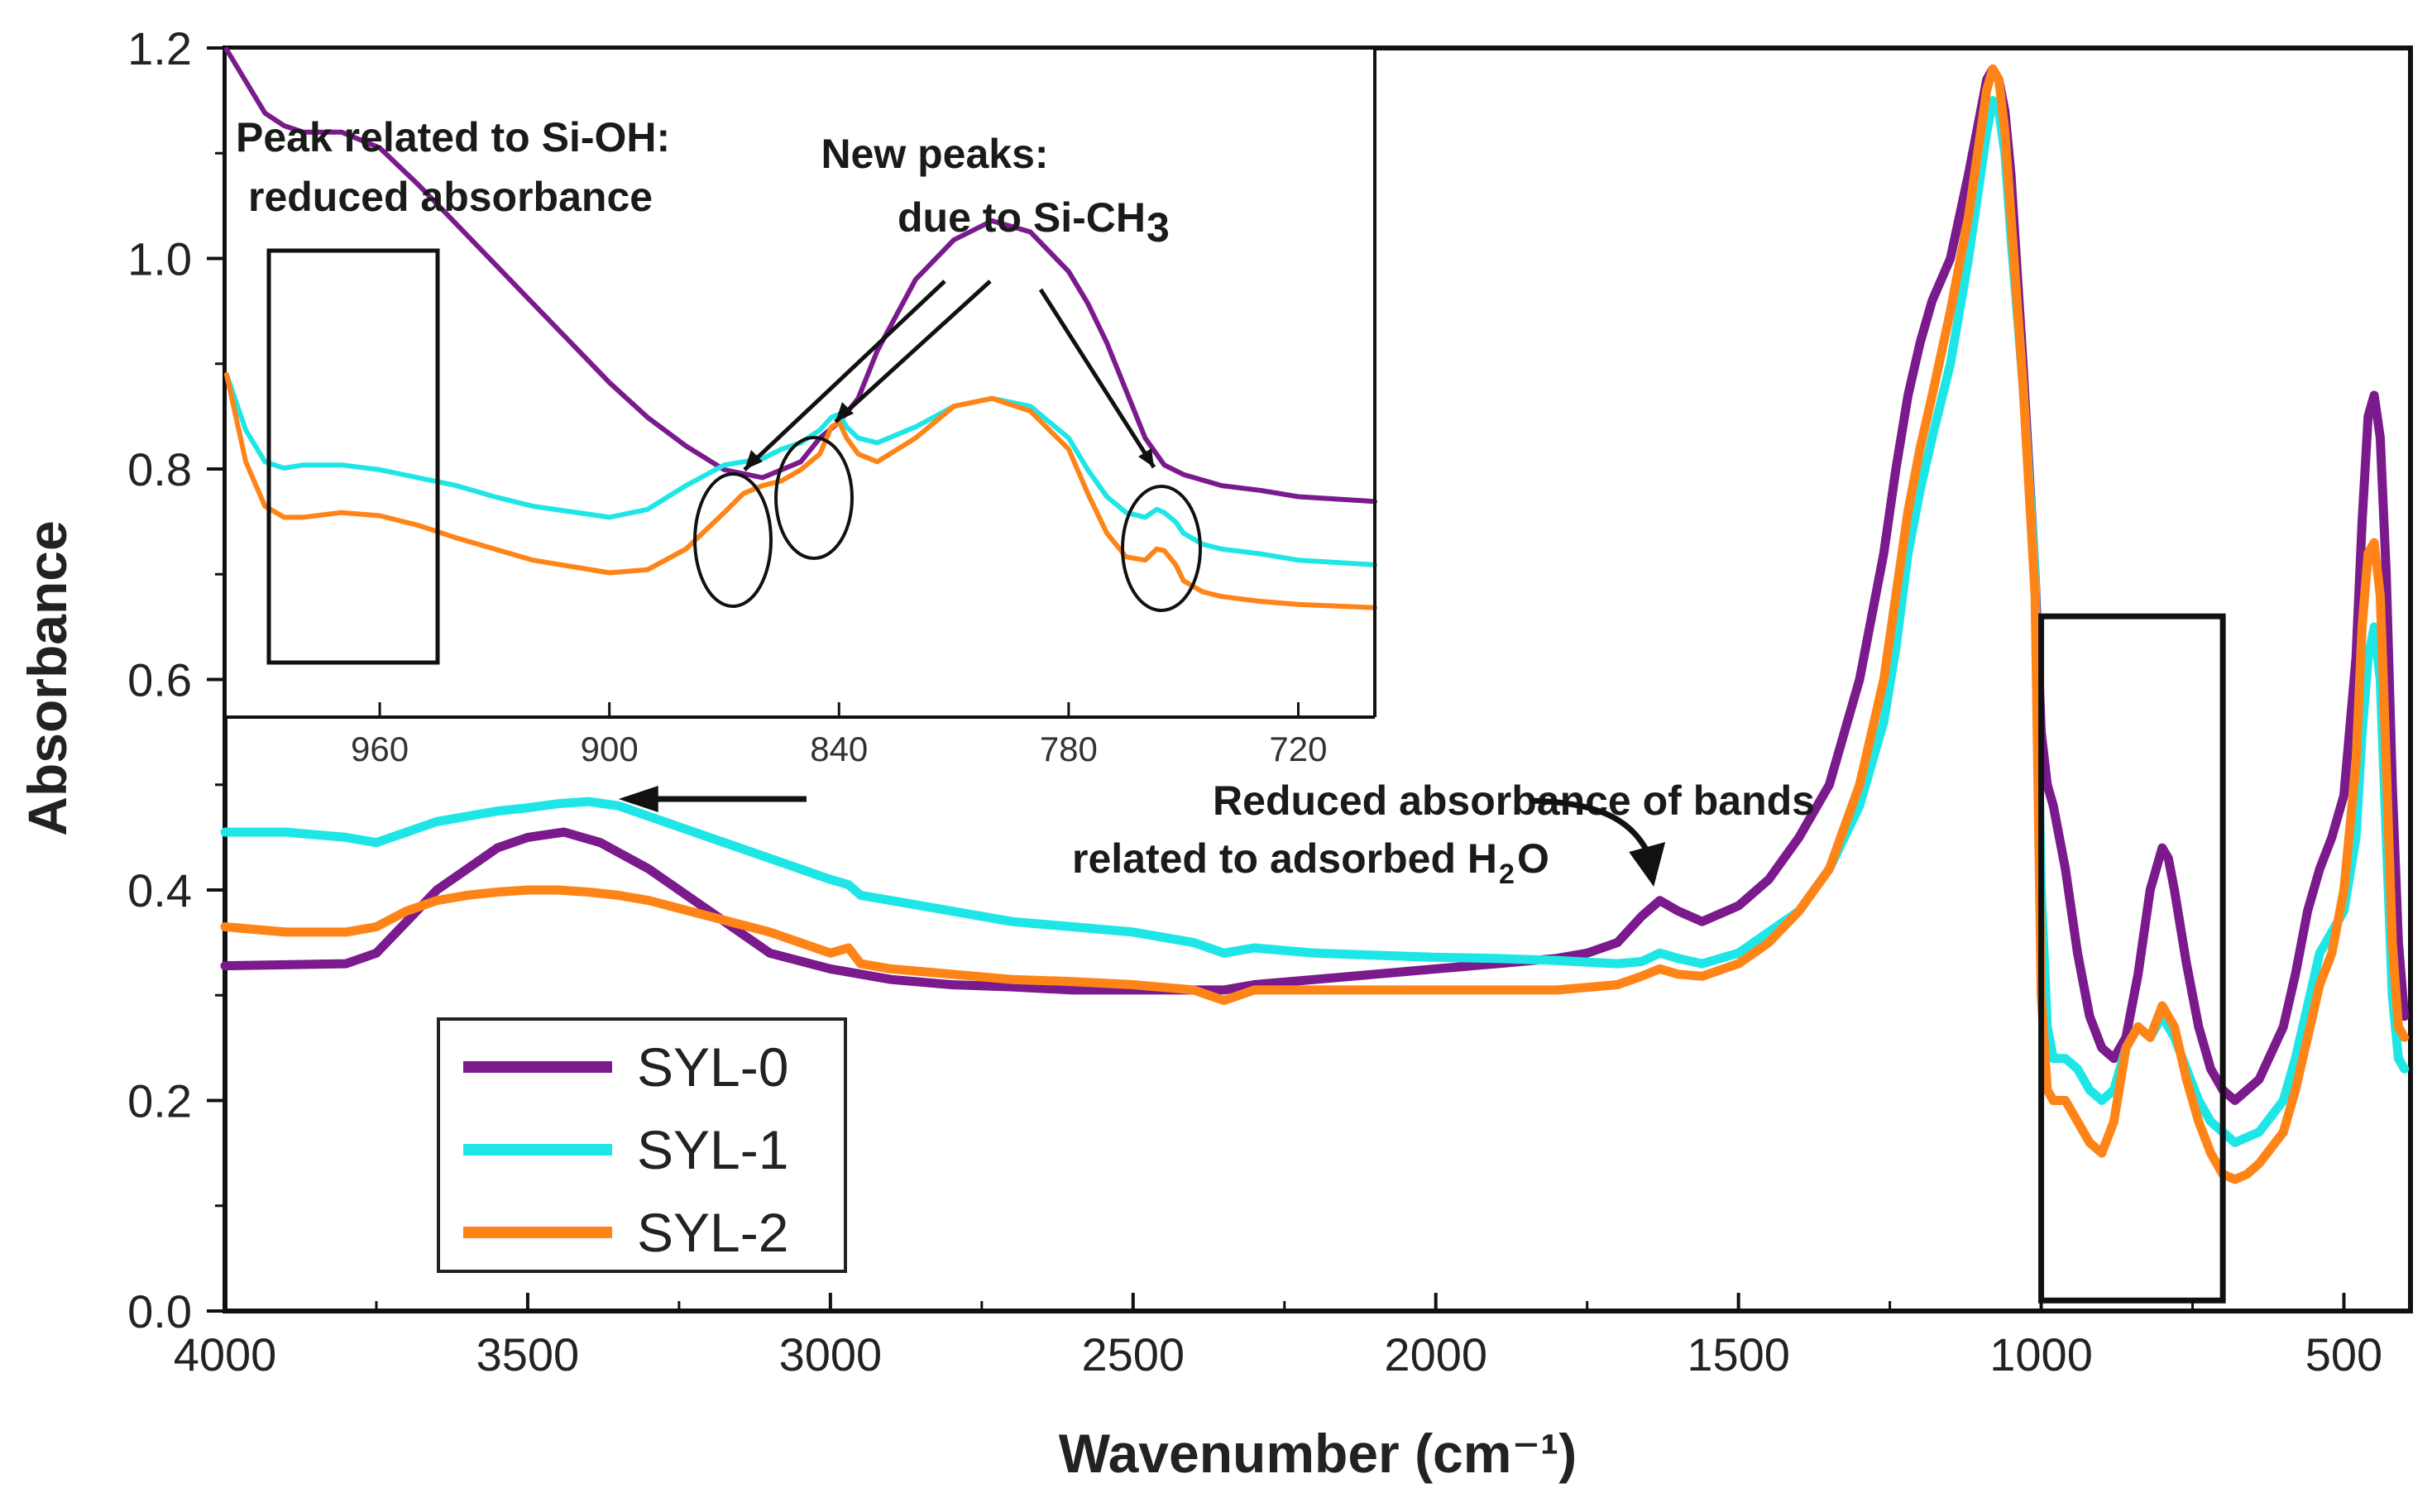 The height and width of the screenshot is (1512, 2432). I want to click on legend-label-syl-0: SYL-0, so click(712, 1067).